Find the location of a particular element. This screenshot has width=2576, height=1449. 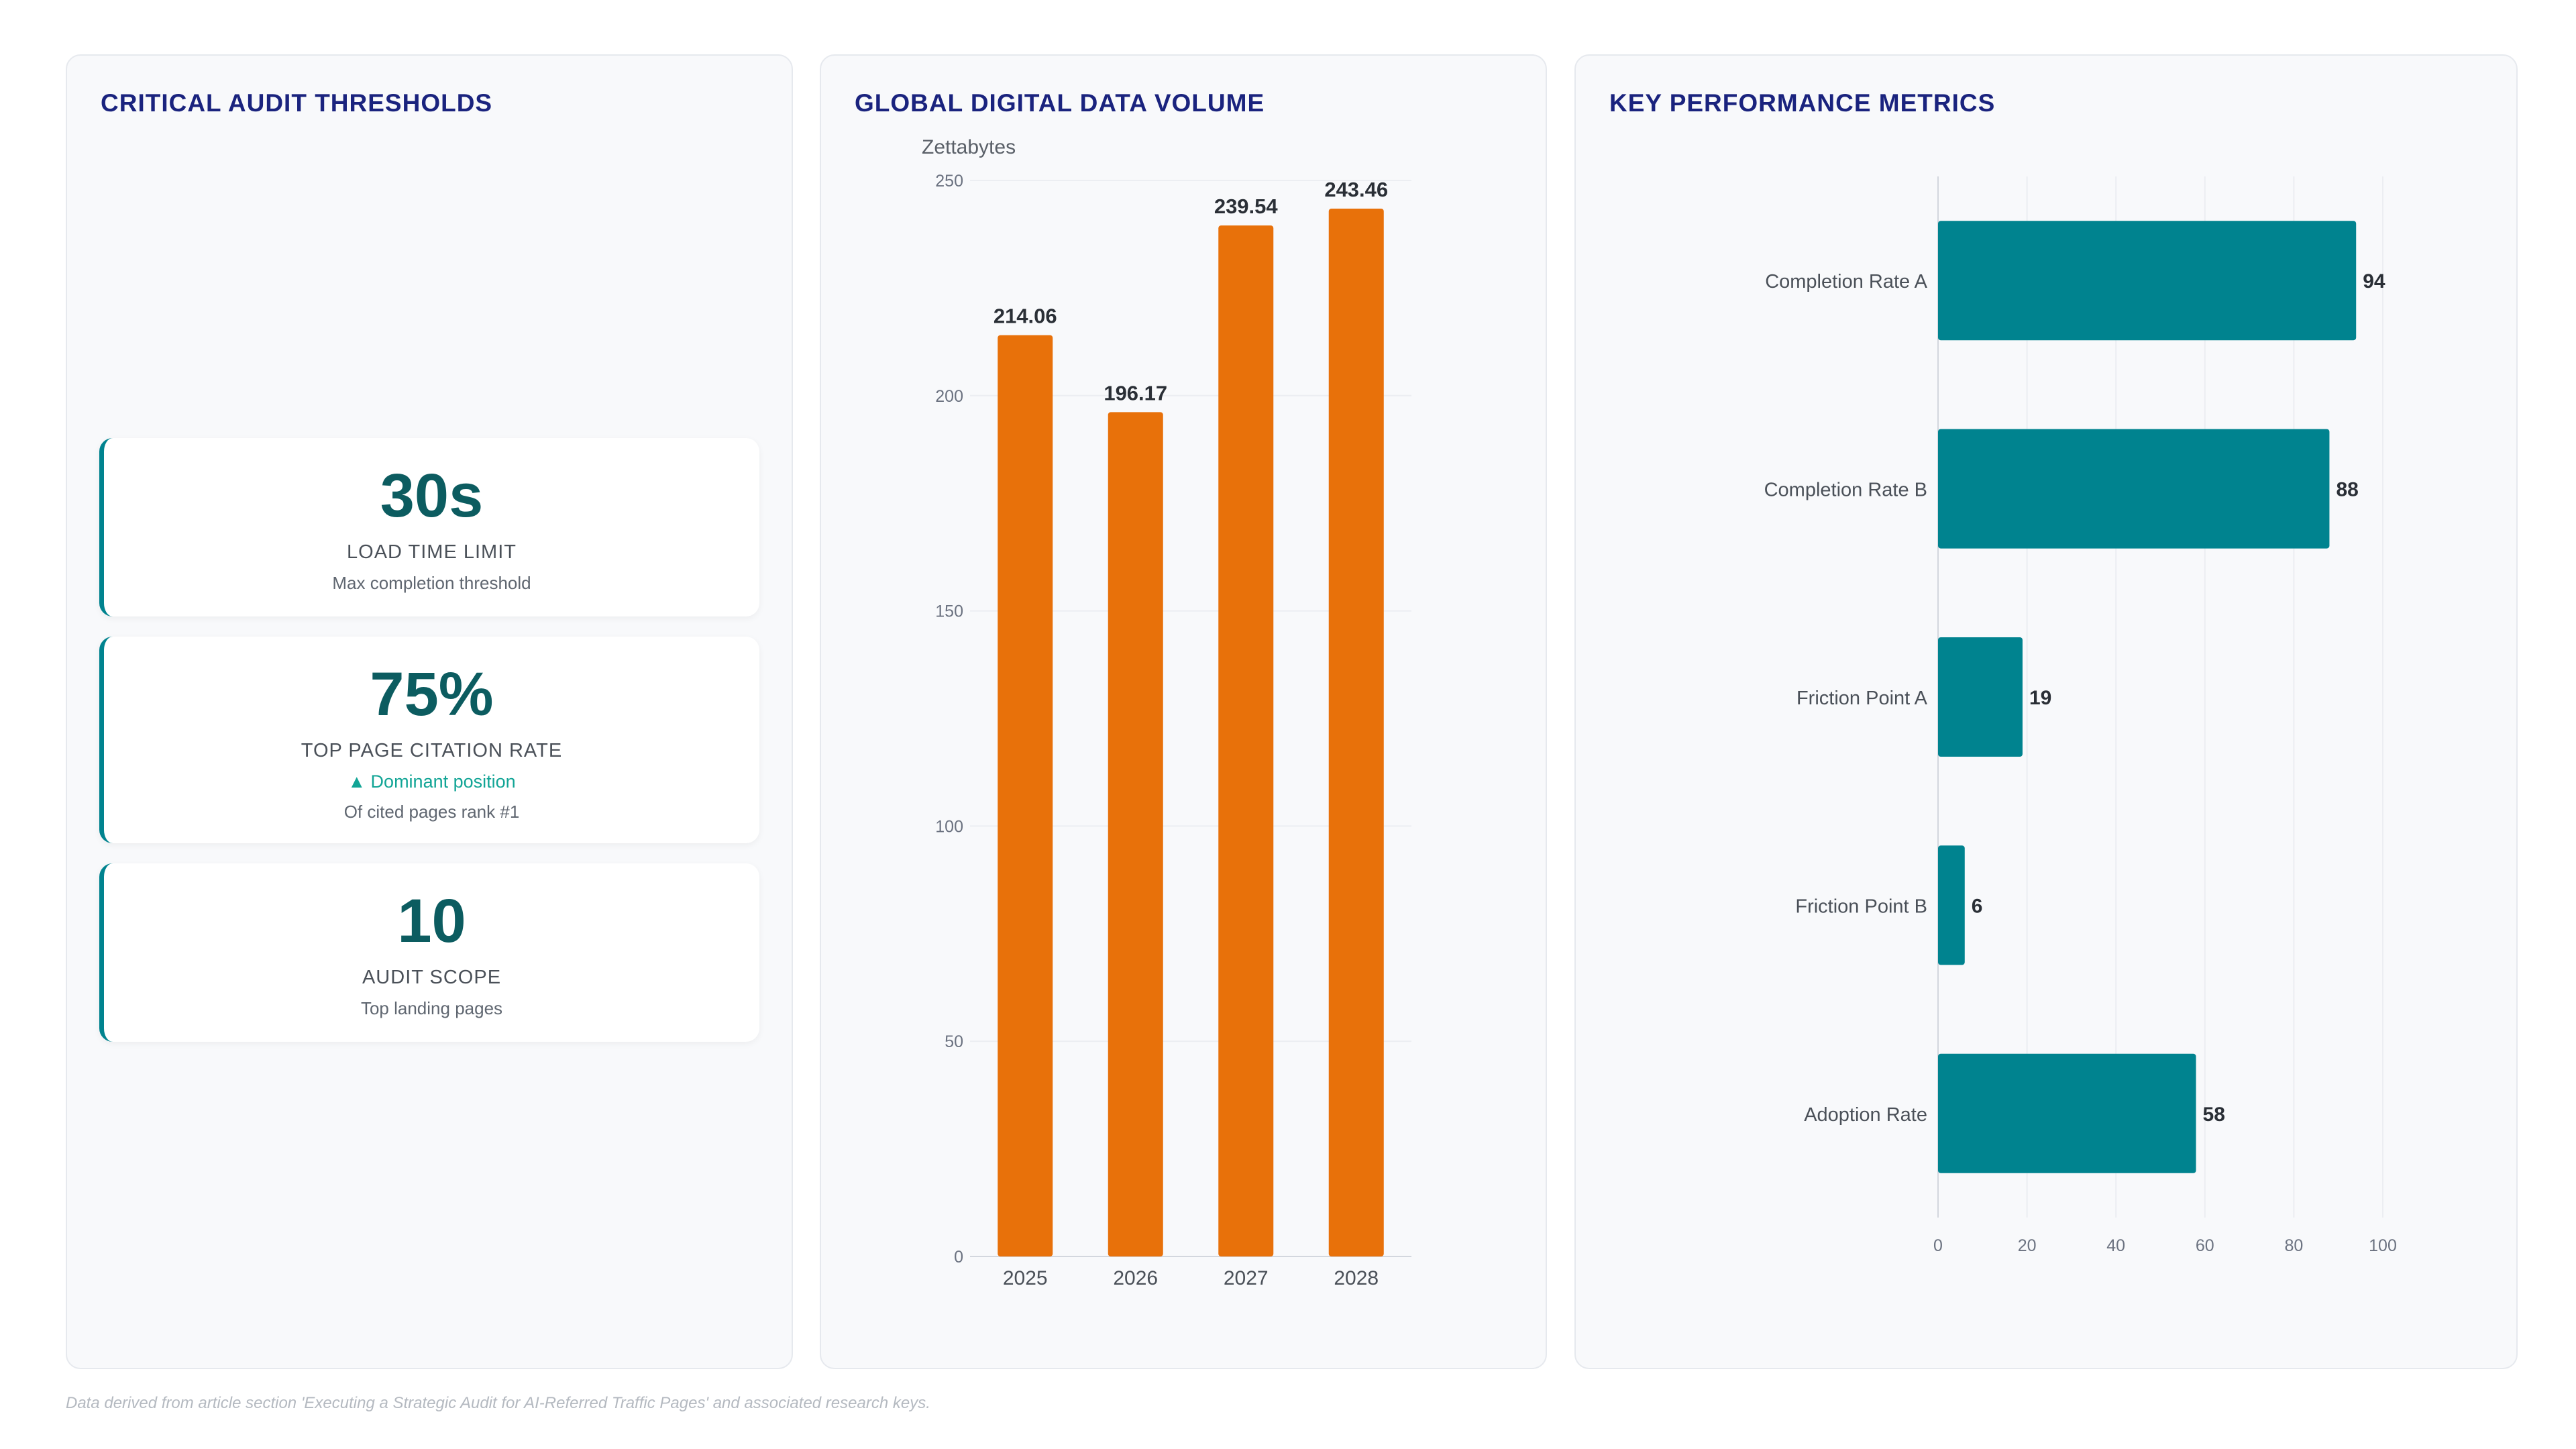

data-label: 243.46 is located at coordinates (1356, 189).